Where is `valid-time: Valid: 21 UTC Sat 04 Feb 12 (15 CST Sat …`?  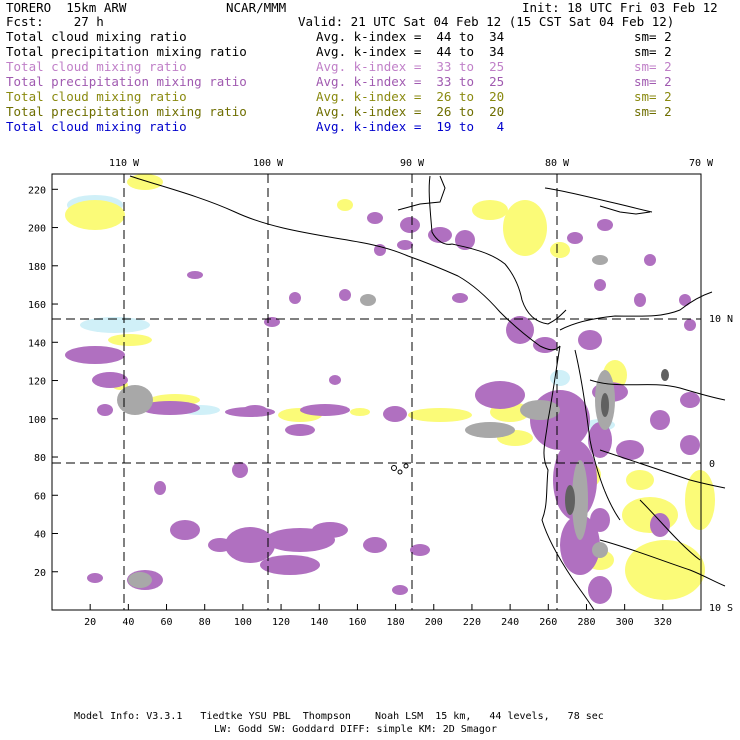 valid-time: Valid: 21 UTC Sat 04 Feb 12 (15 CST Sat … is located at coordinates (486, 21).